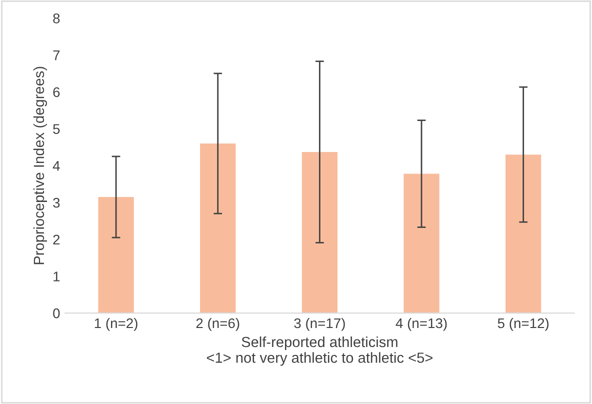  What do you see at coordinates (56, 239) in the screenshot?
I see `y-tick-label: 2` at bounding box center [56, 239].